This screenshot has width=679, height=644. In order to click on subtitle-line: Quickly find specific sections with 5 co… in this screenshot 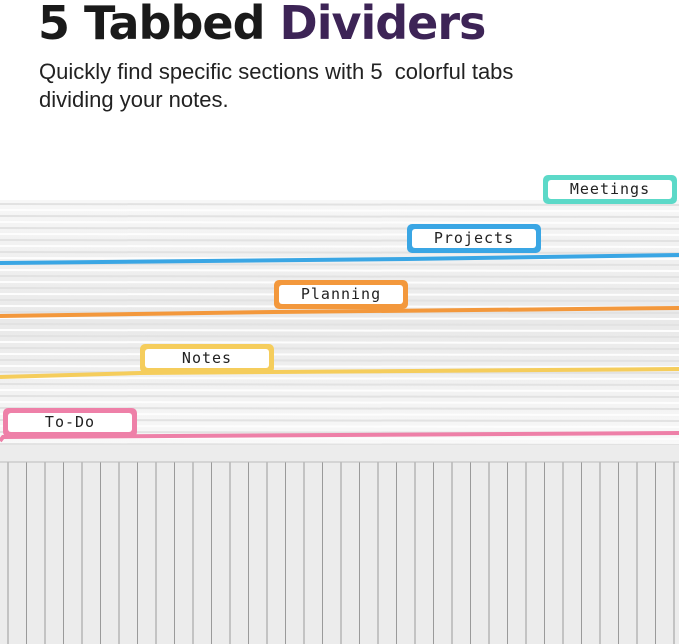, I will do `click(276, 71)`.